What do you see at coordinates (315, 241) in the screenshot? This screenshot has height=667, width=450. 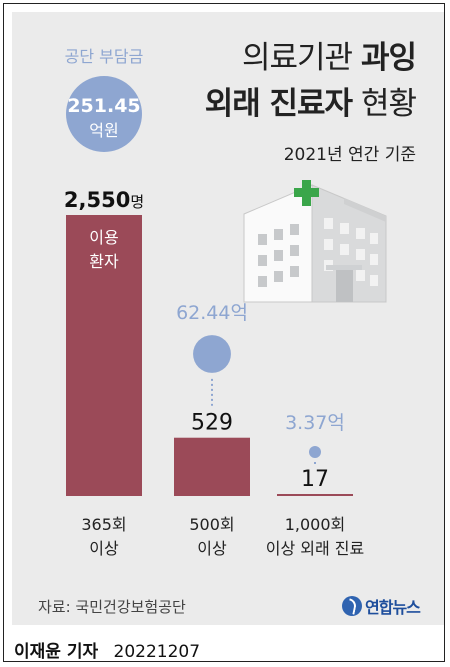 I see `hospital-icon` at bounding box center [315, 241].